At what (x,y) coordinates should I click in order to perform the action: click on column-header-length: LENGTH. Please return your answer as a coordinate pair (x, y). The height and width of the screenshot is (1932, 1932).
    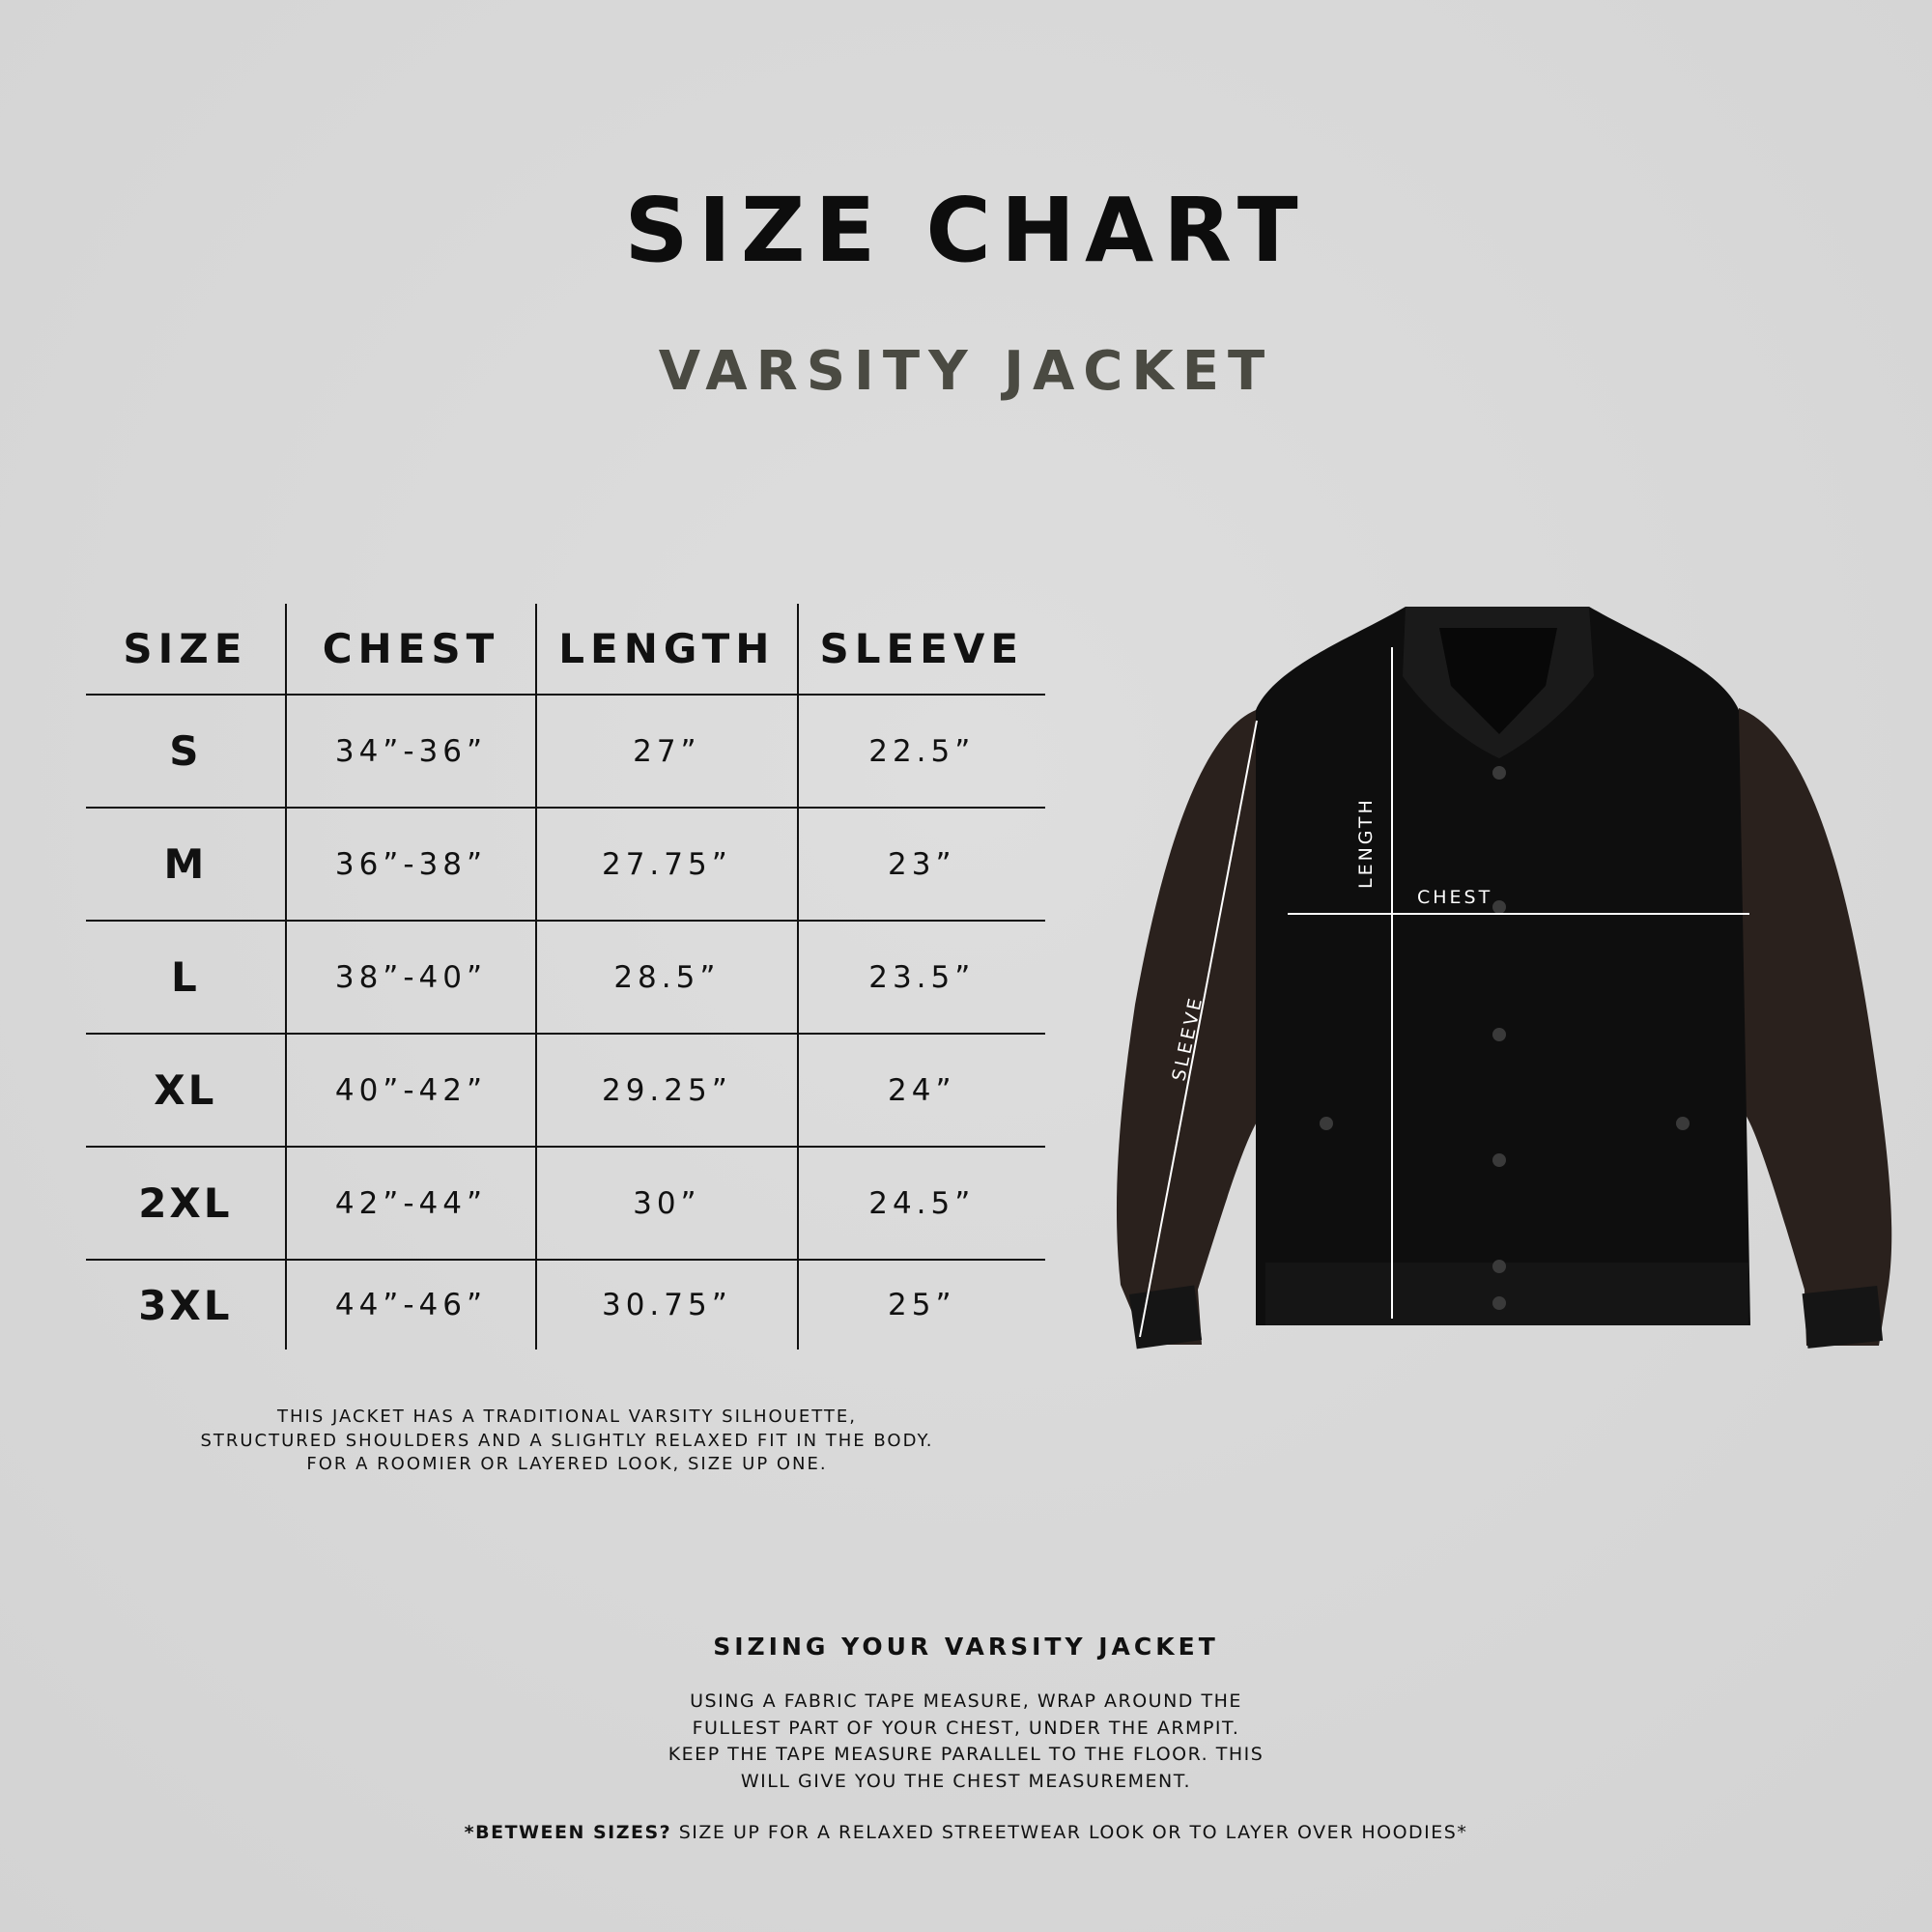
    Looking at the image, I should click on (665, 649).